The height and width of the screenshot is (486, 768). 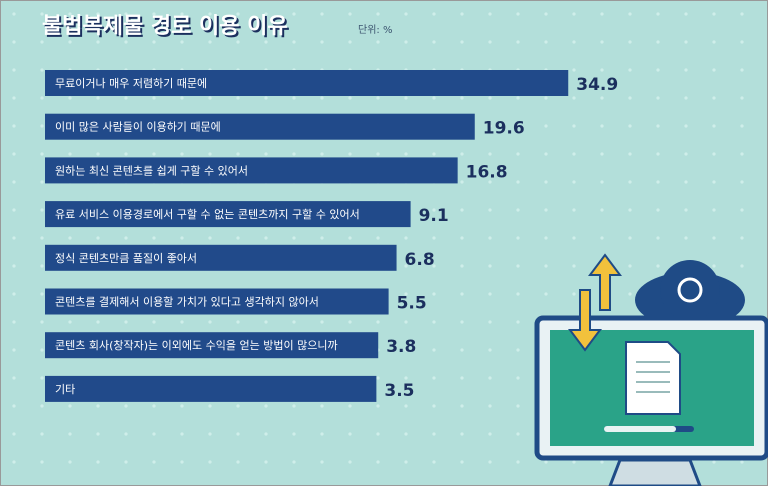 What do you see at coordinates (196, 345) in the screenshot?
I see `bar-label: 콘텐츠 회사(창작자)는 이외에도 수익을 얻는 방법이 많으니까` at bounding box center [196, 345].